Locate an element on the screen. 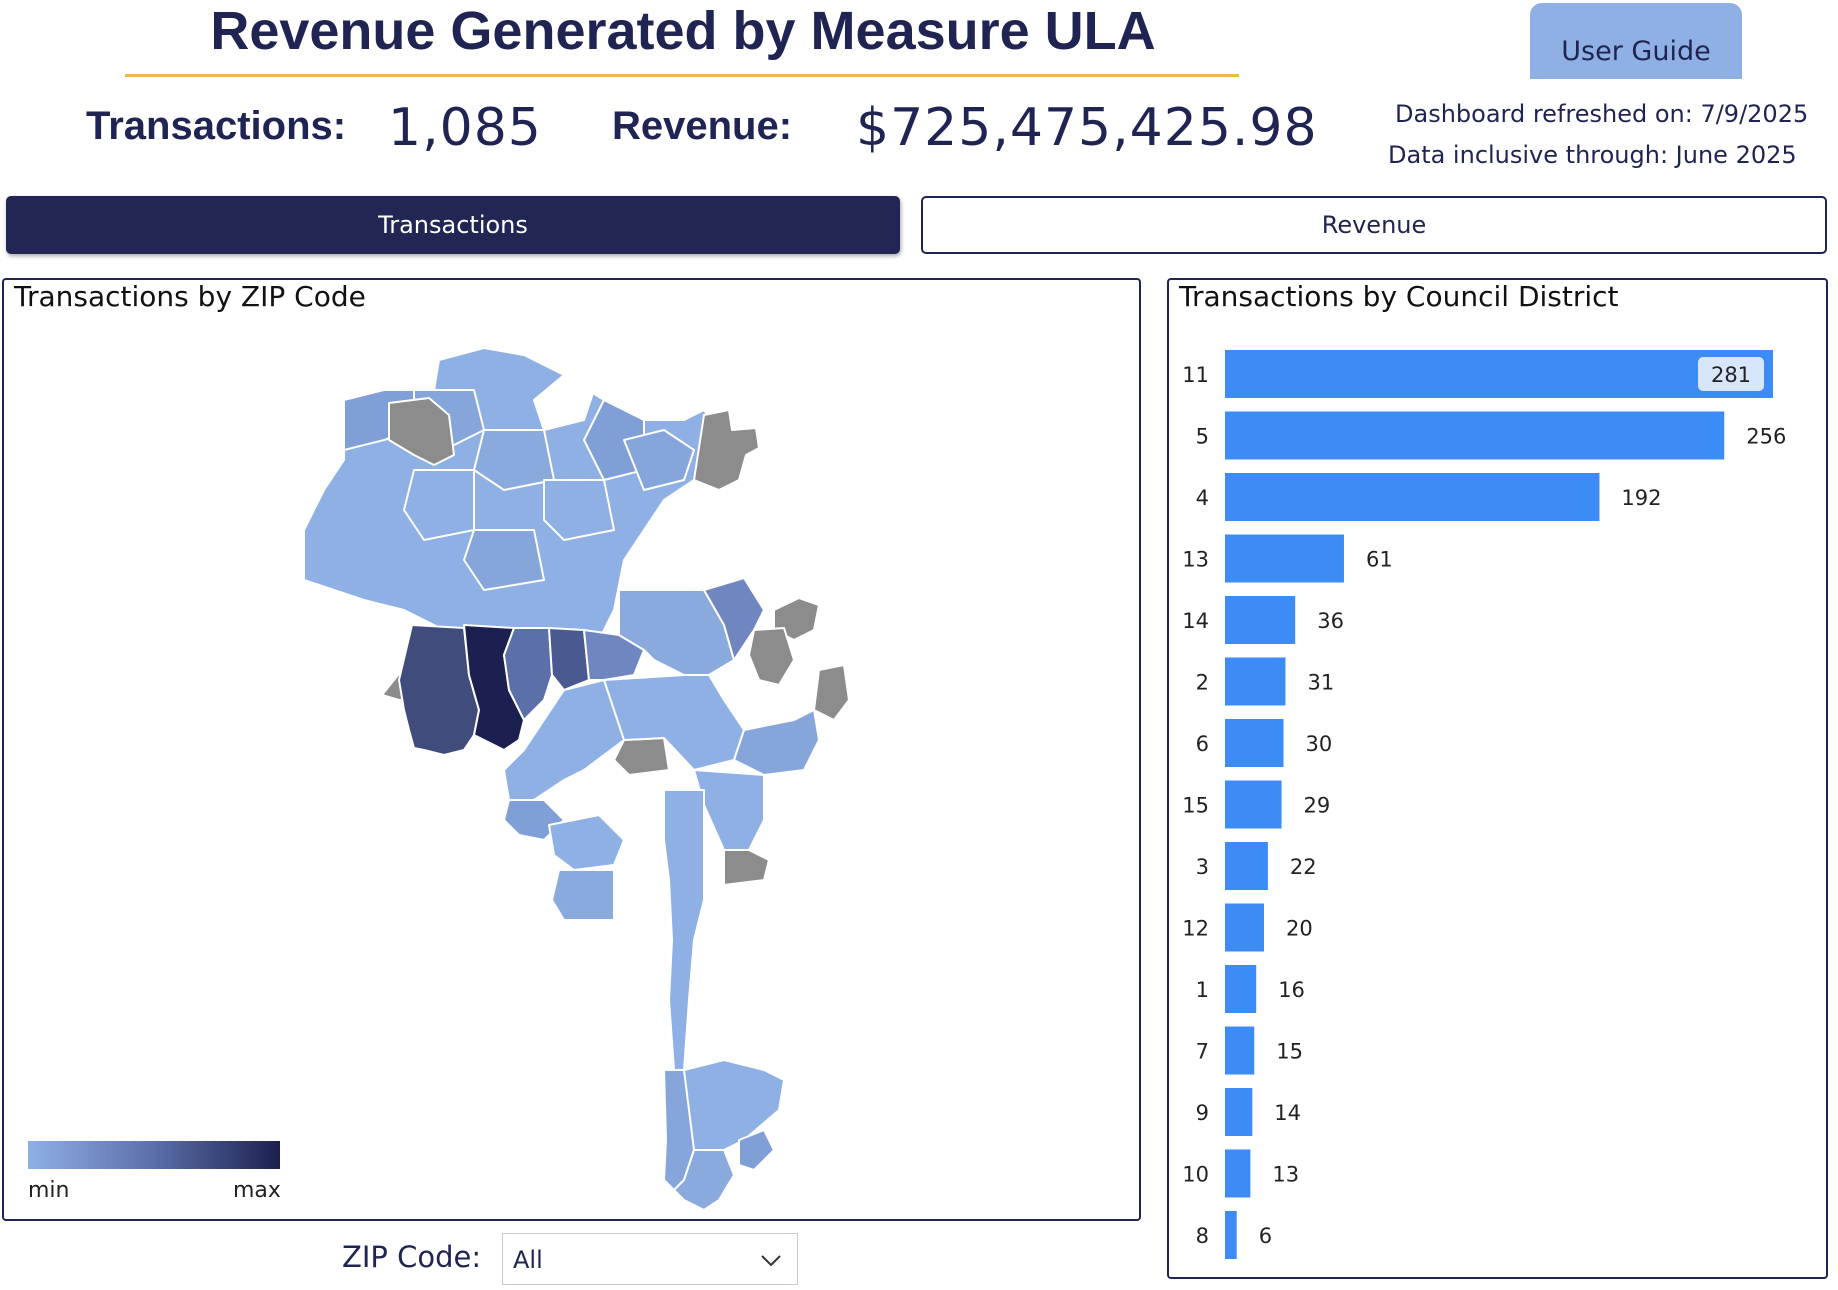 The width and height of the screenshot is (1838, 1290). map-title: Transactions by ZIP Code is located at coordinates (190, 296).